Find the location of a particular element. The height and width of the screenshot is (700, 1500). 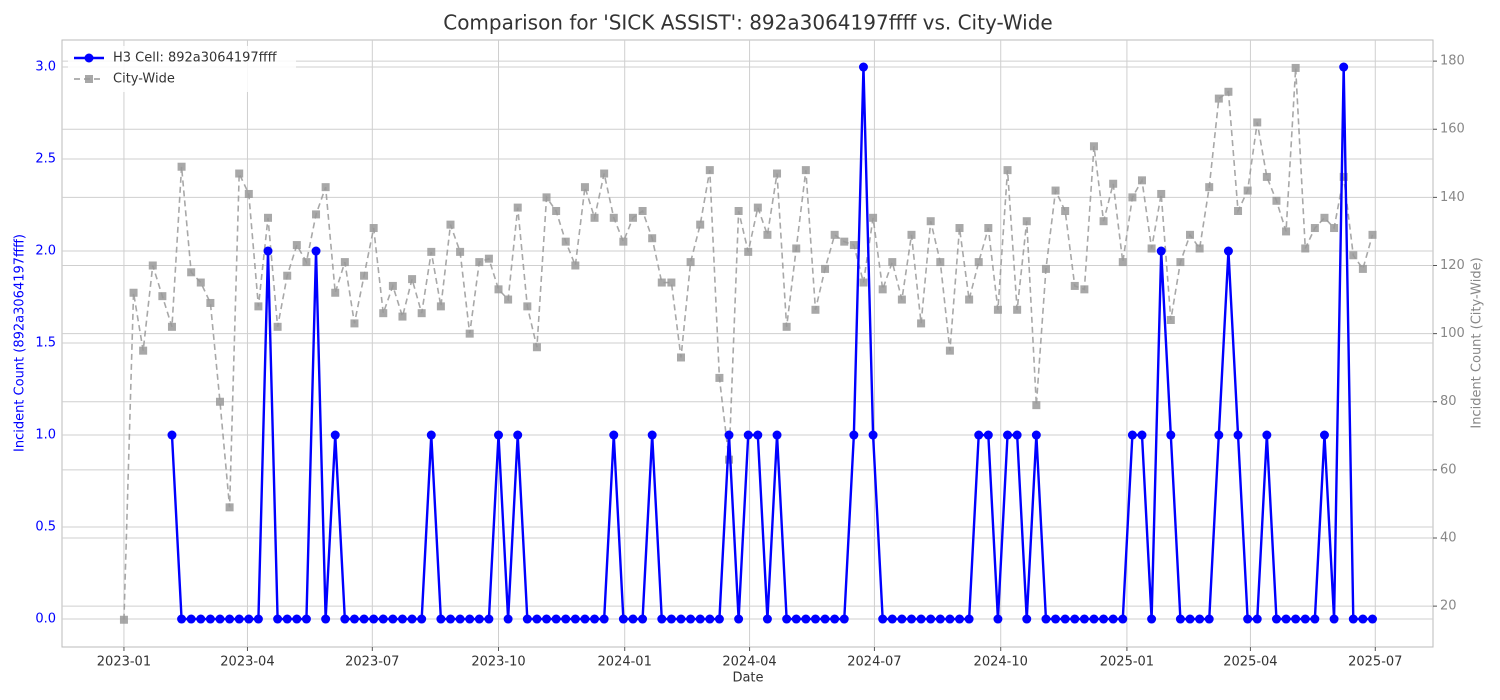

y2-axis-label: Incident Count (City-Wide) is located at coordinates (1477, 342).